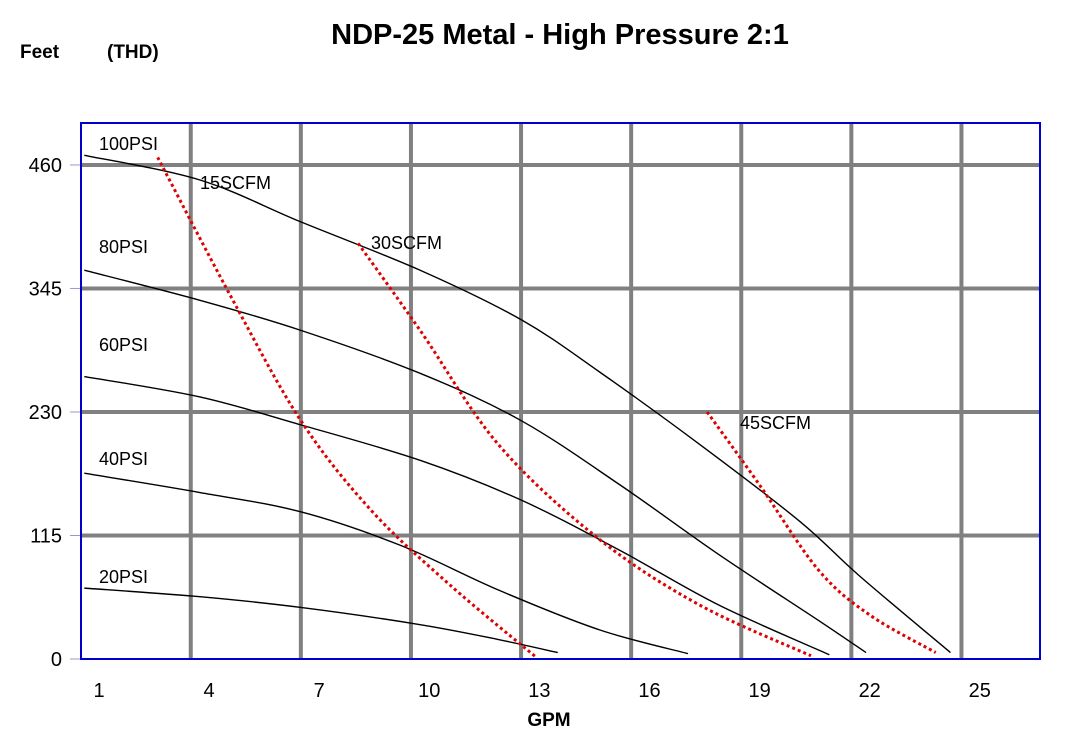  What do you see at coordinates (123, 577) in the screenshot?
I see `series-label-20psi: 20PSI` at bounding box center [123, 577].